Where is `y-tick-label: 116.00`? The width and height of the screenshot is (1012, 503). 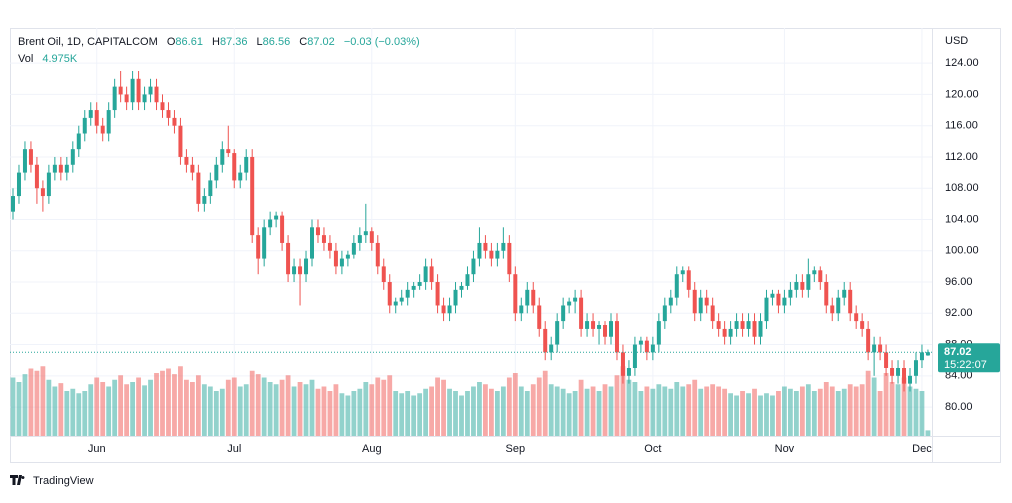 y-tick-label: 116.00 is located at coordinates (961, 126).